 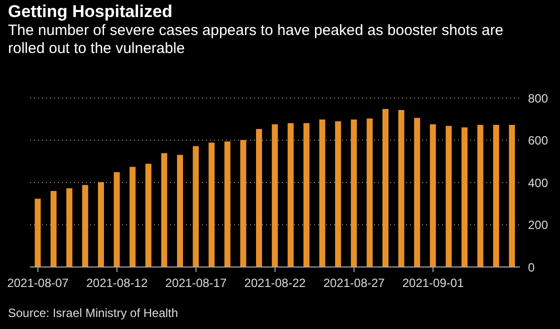 I want to click on x-tick-label: 2021-08-17, so click(x=196, y=283).